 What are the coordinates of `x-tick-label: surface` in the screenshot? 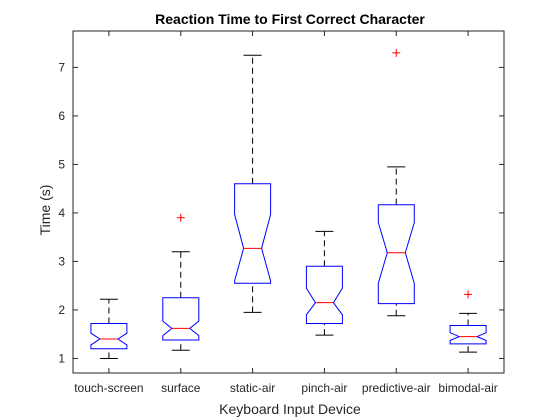 It's located at (181, 388).